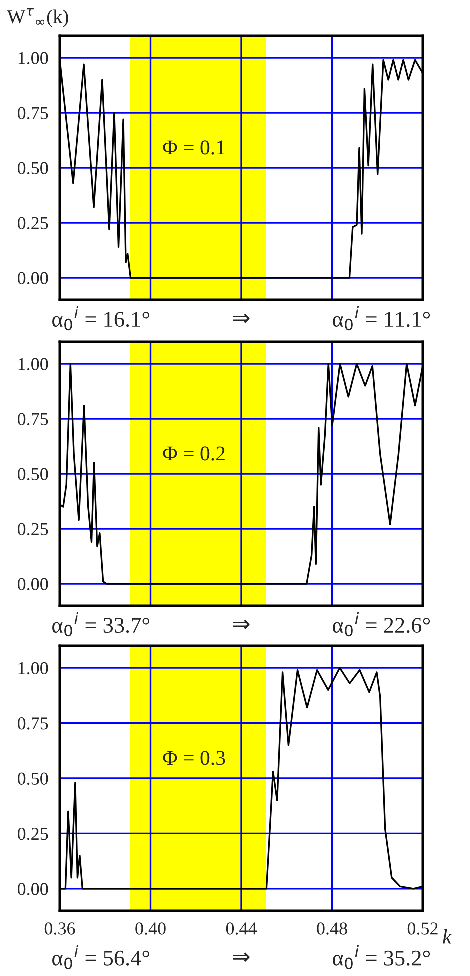  Describe the element at coordinates (381, 624) in the screenshot. I see `text: α$_{0}$$^{i}$ = 22.6°` at that location.